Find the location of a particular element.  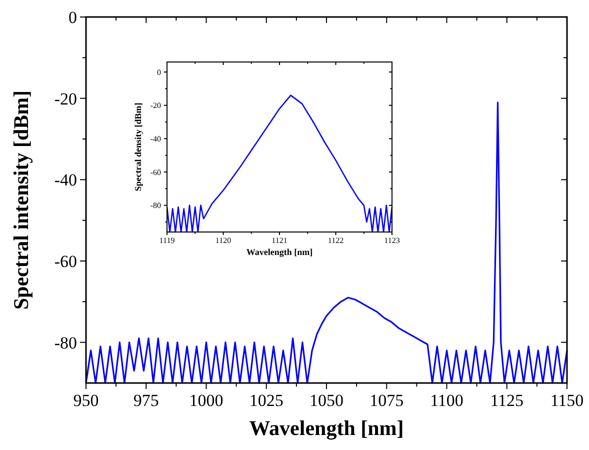

x-tick-label: 950 is located at coordinates (86, 400).